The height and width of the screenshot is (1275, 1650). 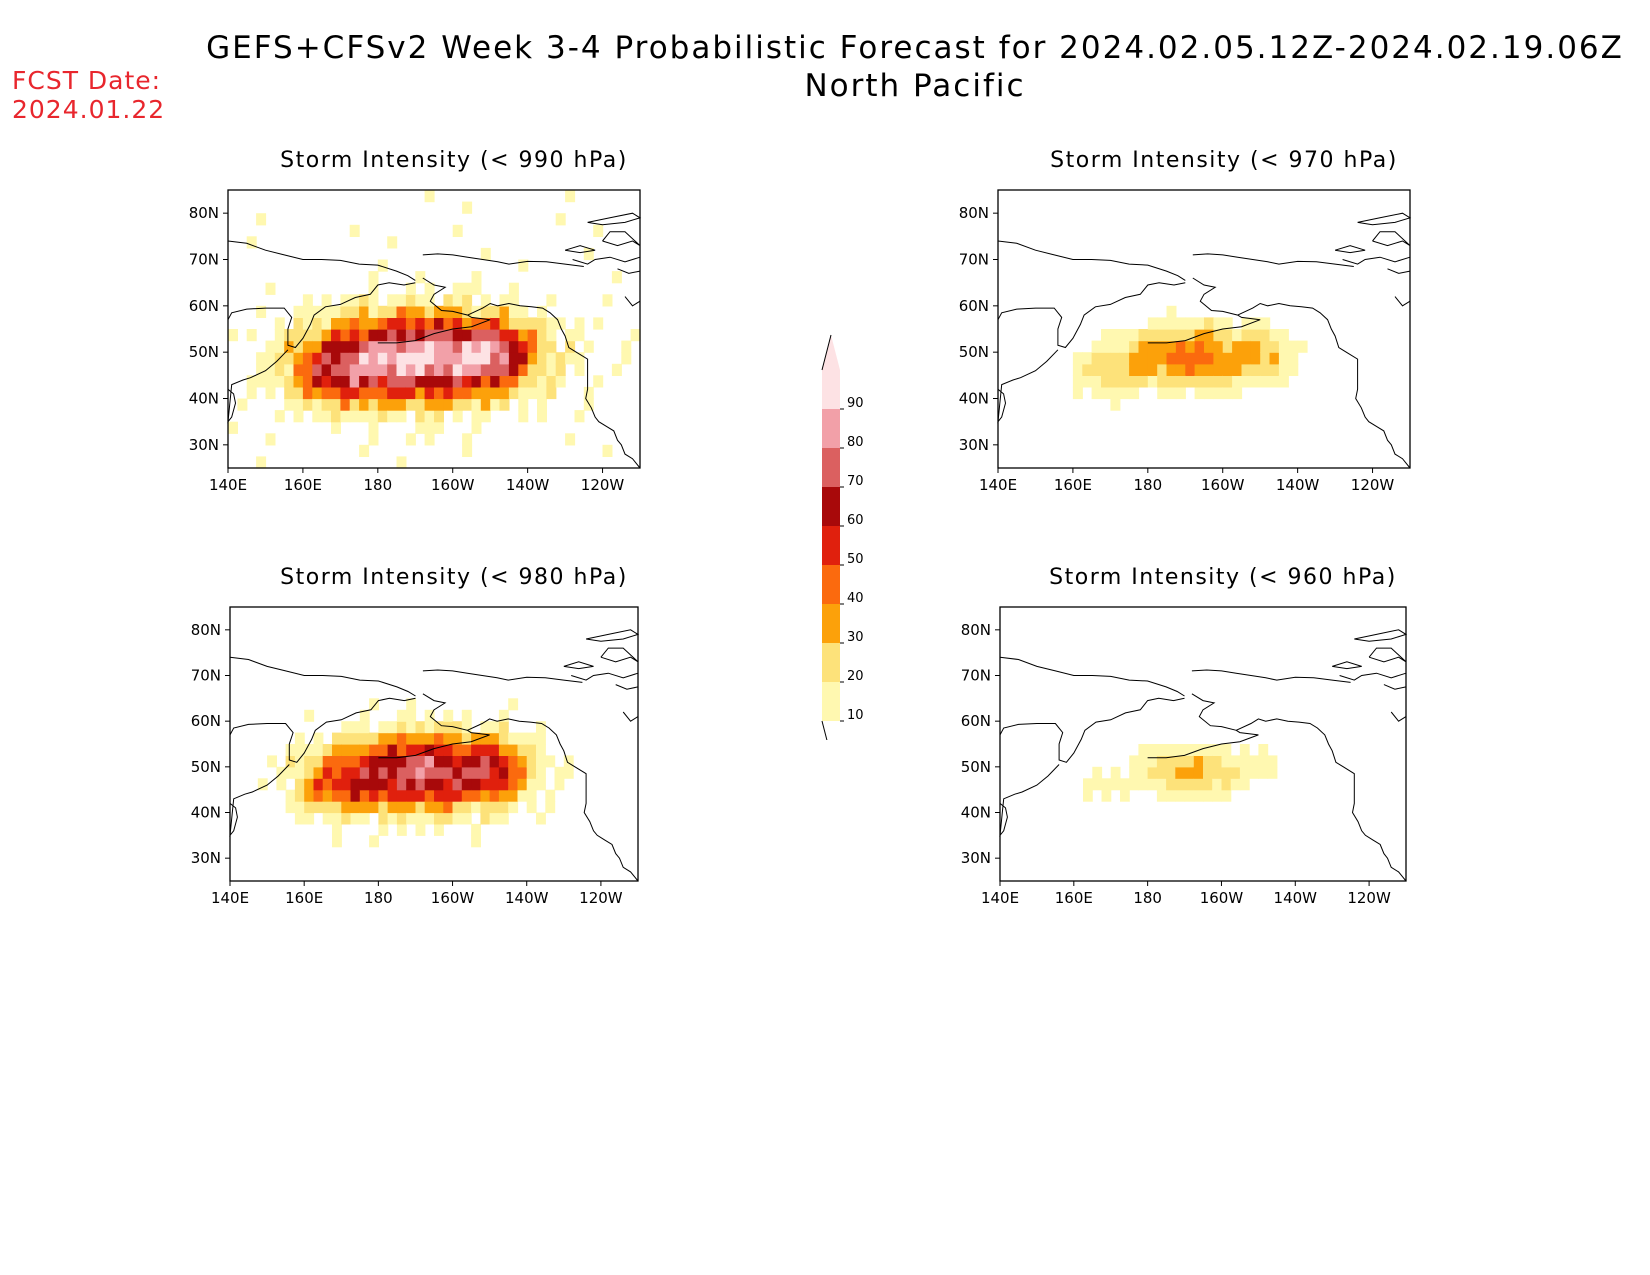 I want to click on lat-tick-label: 30N, so click(x=976, y=858).